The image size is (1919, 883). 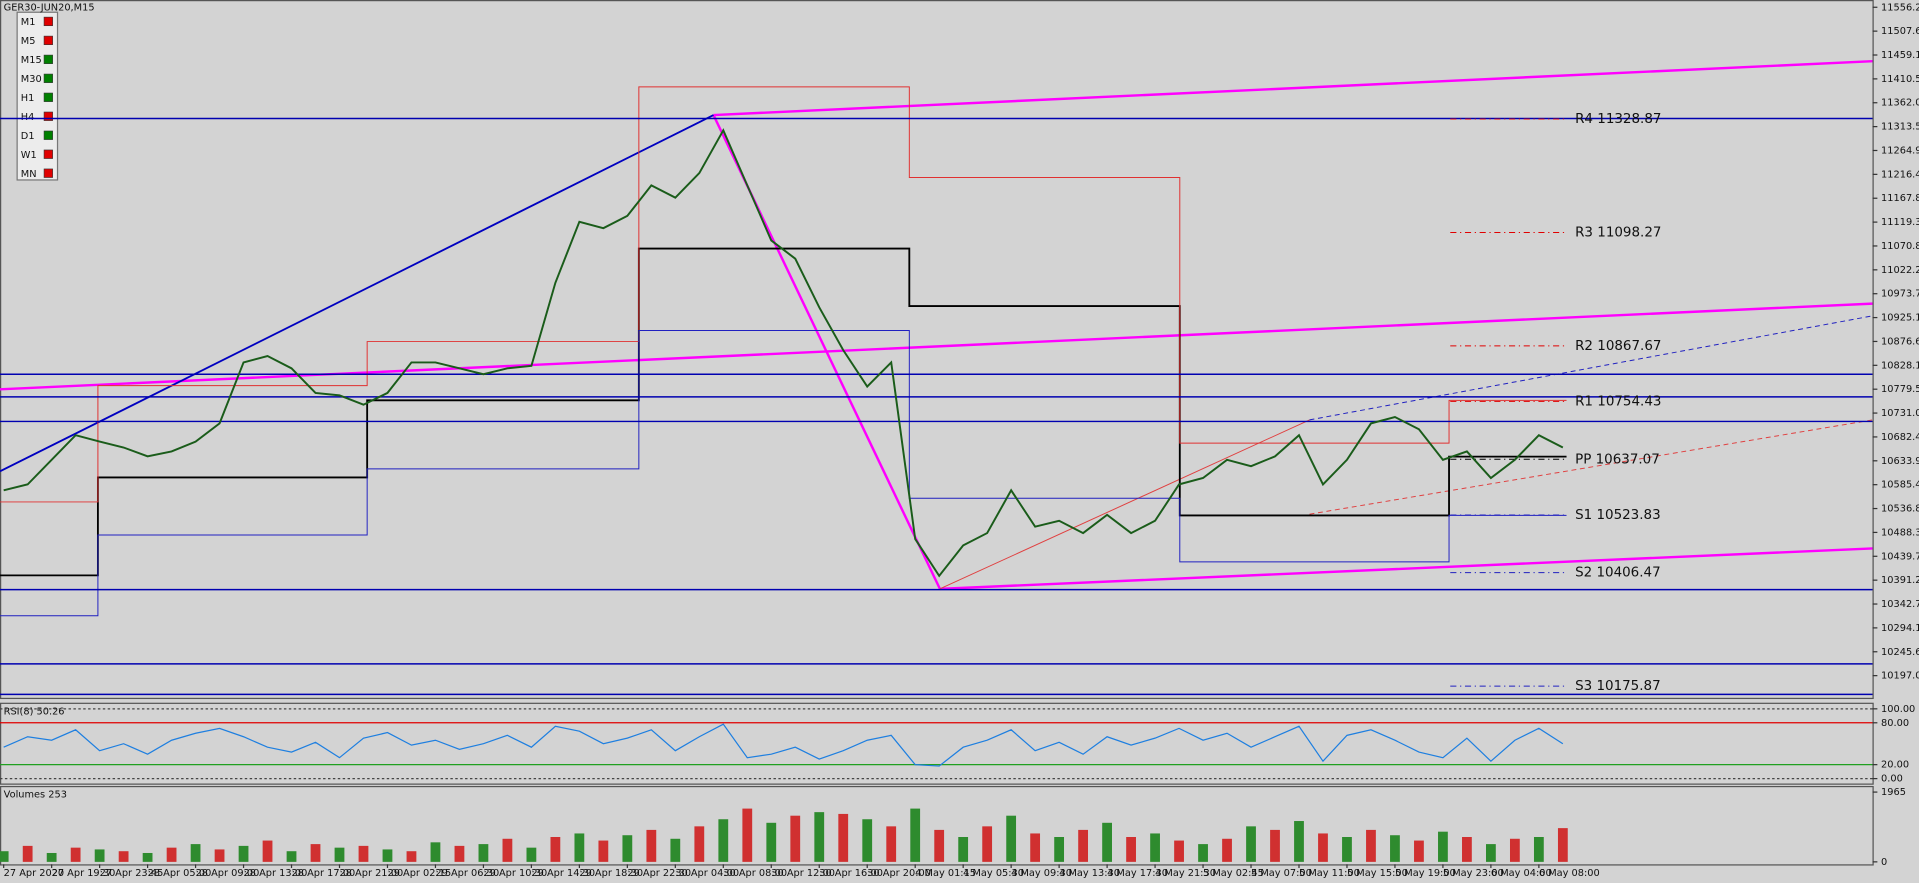 What do you see at coordinates (1569, 873) in the screenshot?
I see `x-tick-label: 6 May 08:00` at bounding box center [1569, 873].